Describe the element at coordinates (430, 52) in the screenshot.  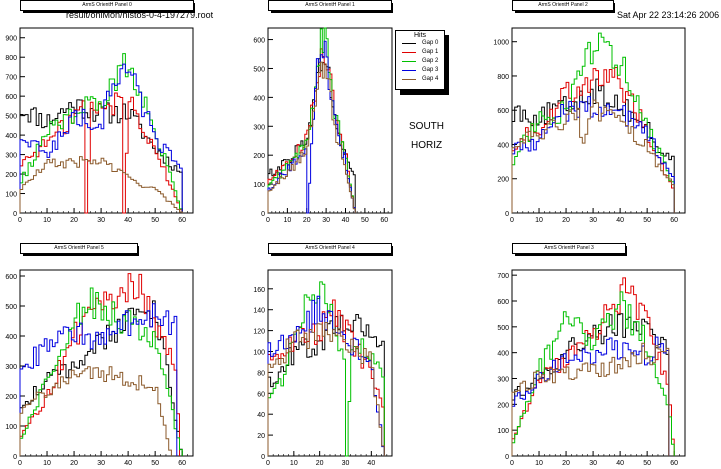
I see `legend-label: Gap 1` at that location.